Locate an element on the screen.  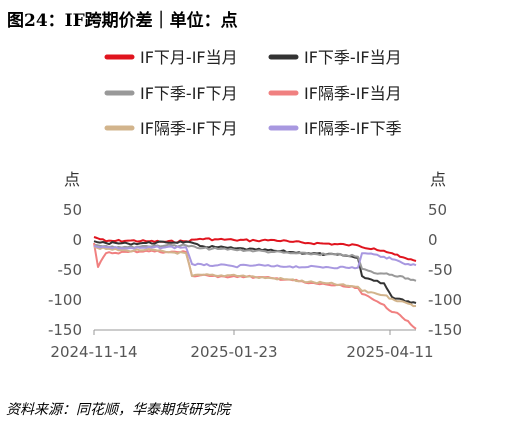
y-tick-label-left: 50 is located at coordinates (72, 210).